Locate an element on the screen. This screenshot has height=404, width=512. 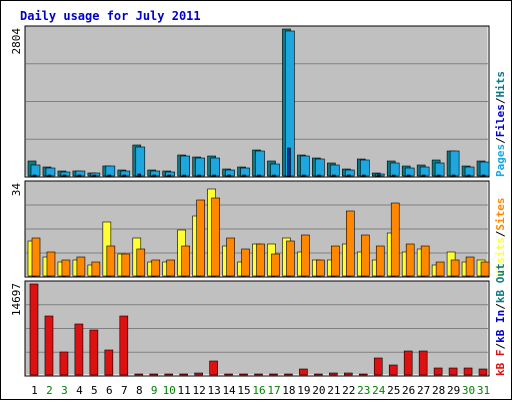
y-max-label-top: 2804 is located at coordinates (16, 41).